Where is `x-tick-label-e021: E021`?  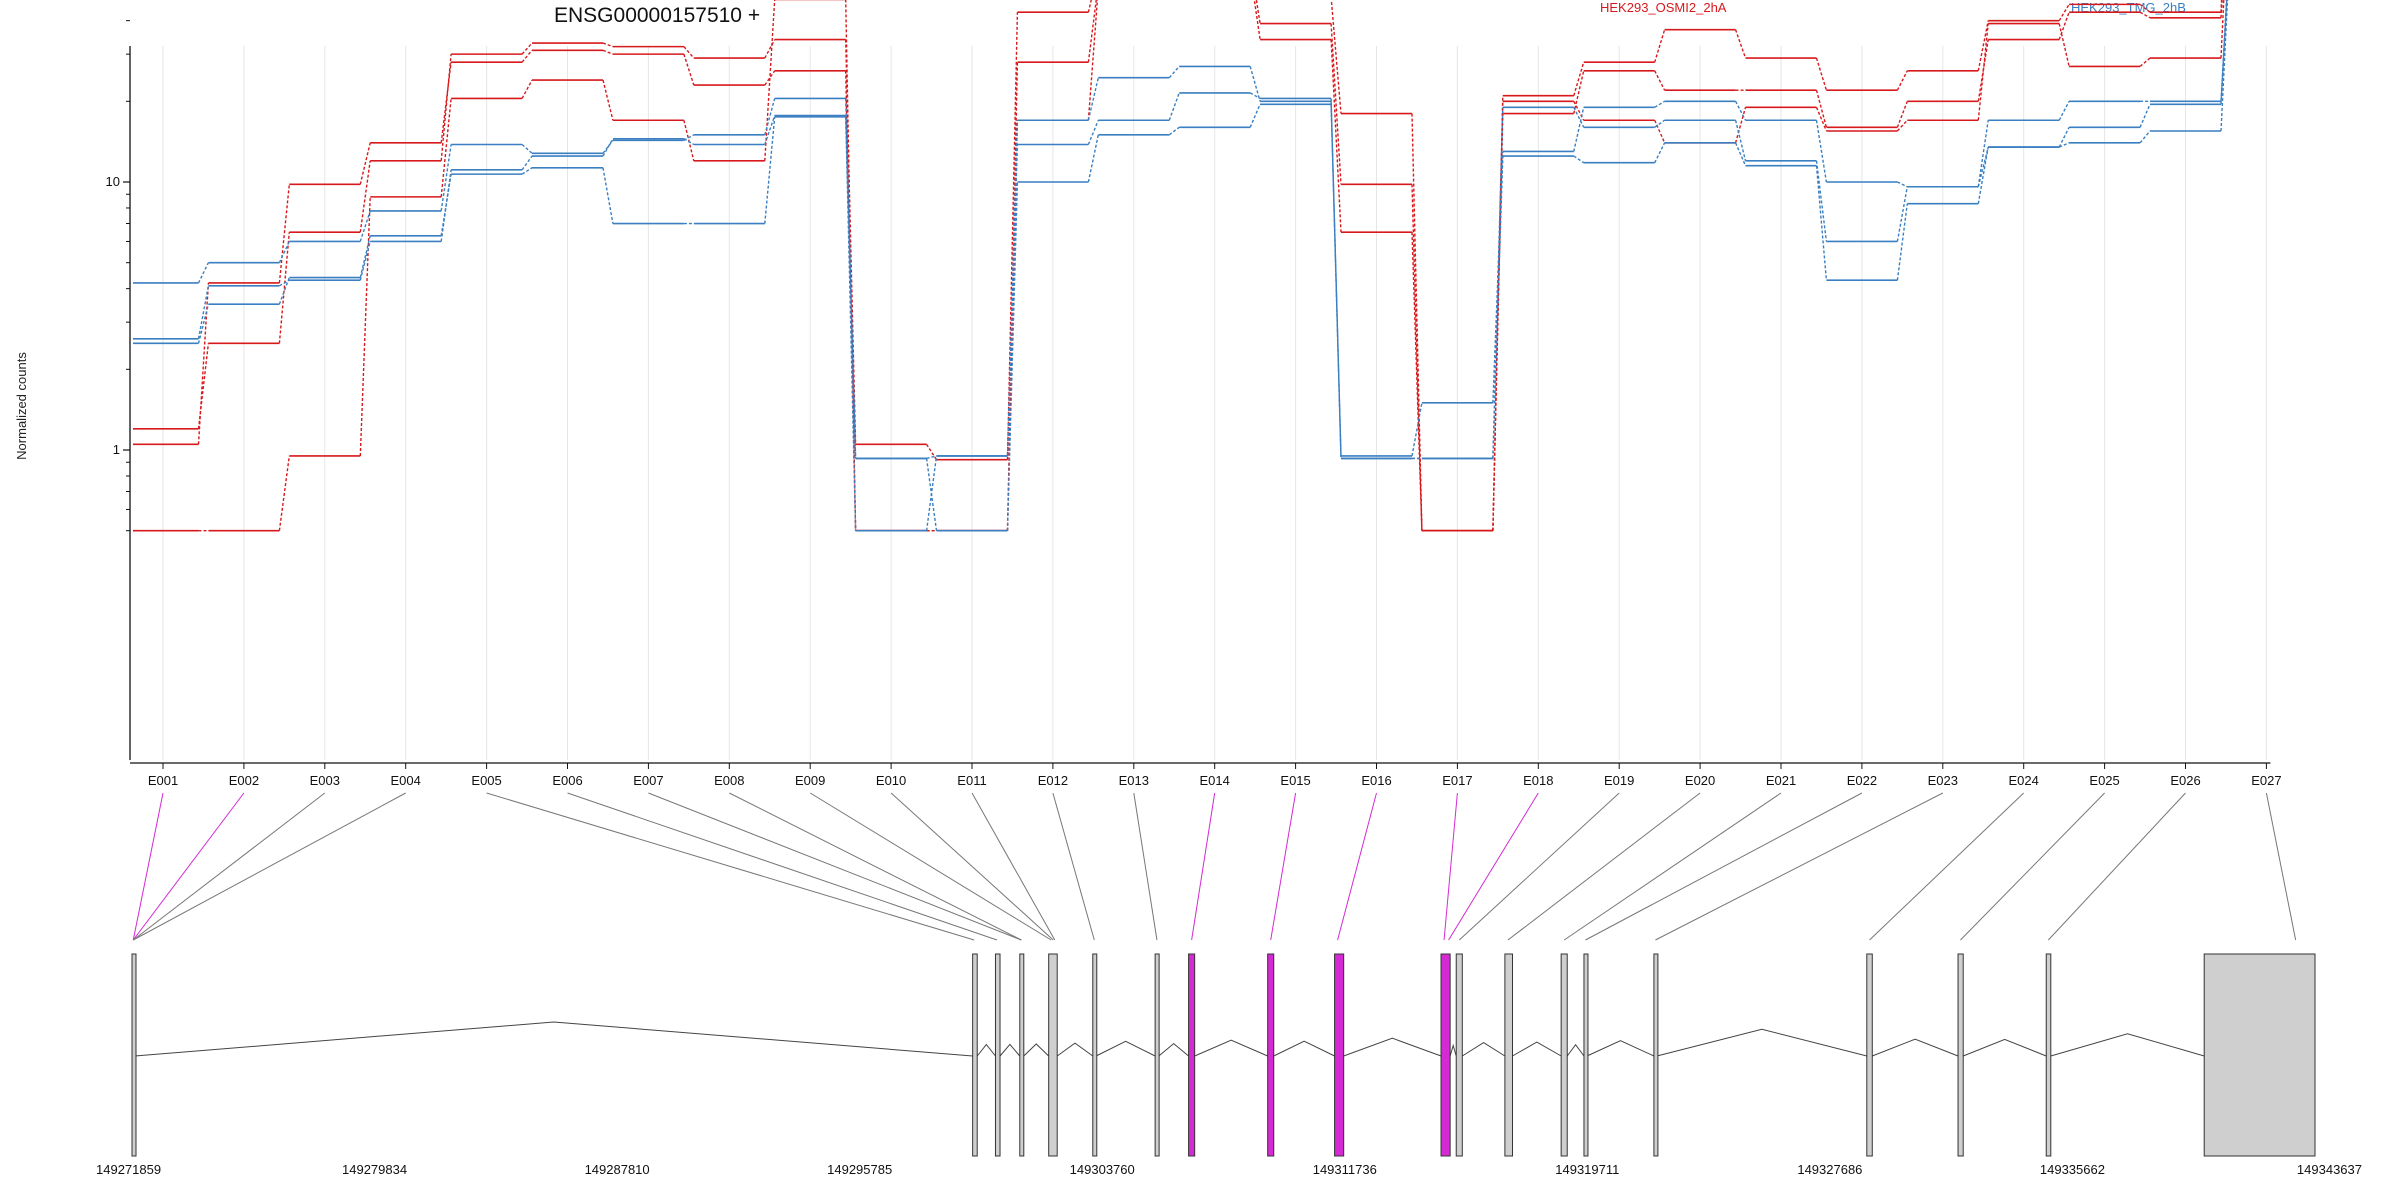
x-tick-label-e021: E021 is located at coordinates (1781, 780).